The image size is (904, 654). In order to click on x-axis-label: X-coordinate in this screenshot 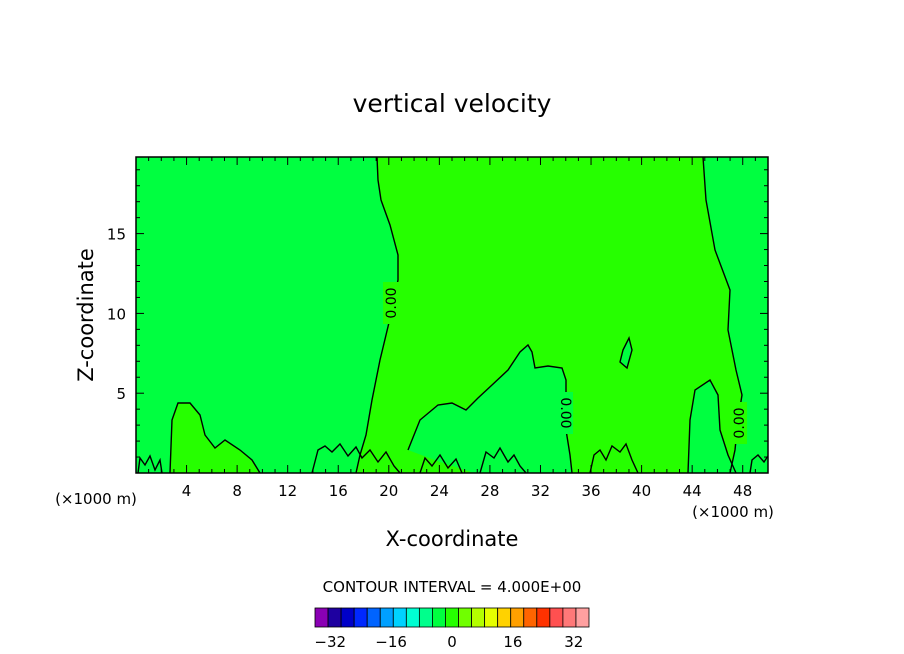, I will do `click(452, 539)`.